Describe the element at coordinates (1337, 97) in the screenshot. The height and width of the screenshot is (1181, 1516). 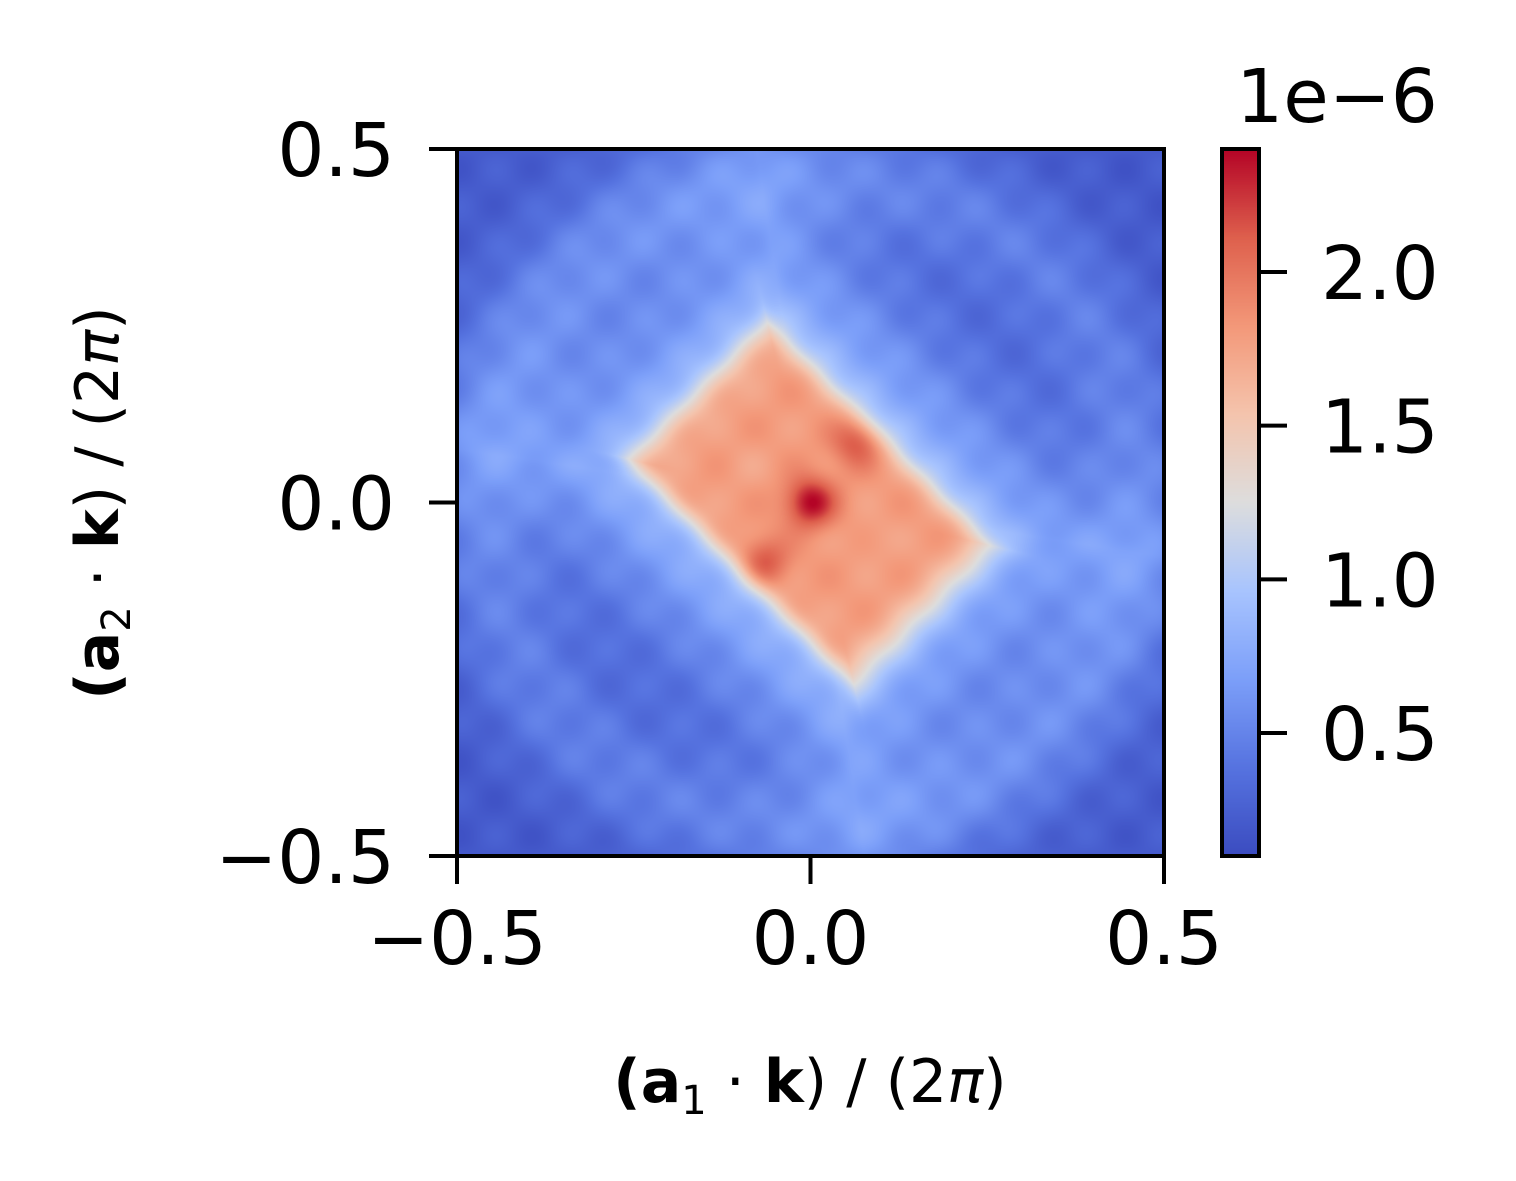
I see `colorbar-scale-label: 1e−6` at that location.